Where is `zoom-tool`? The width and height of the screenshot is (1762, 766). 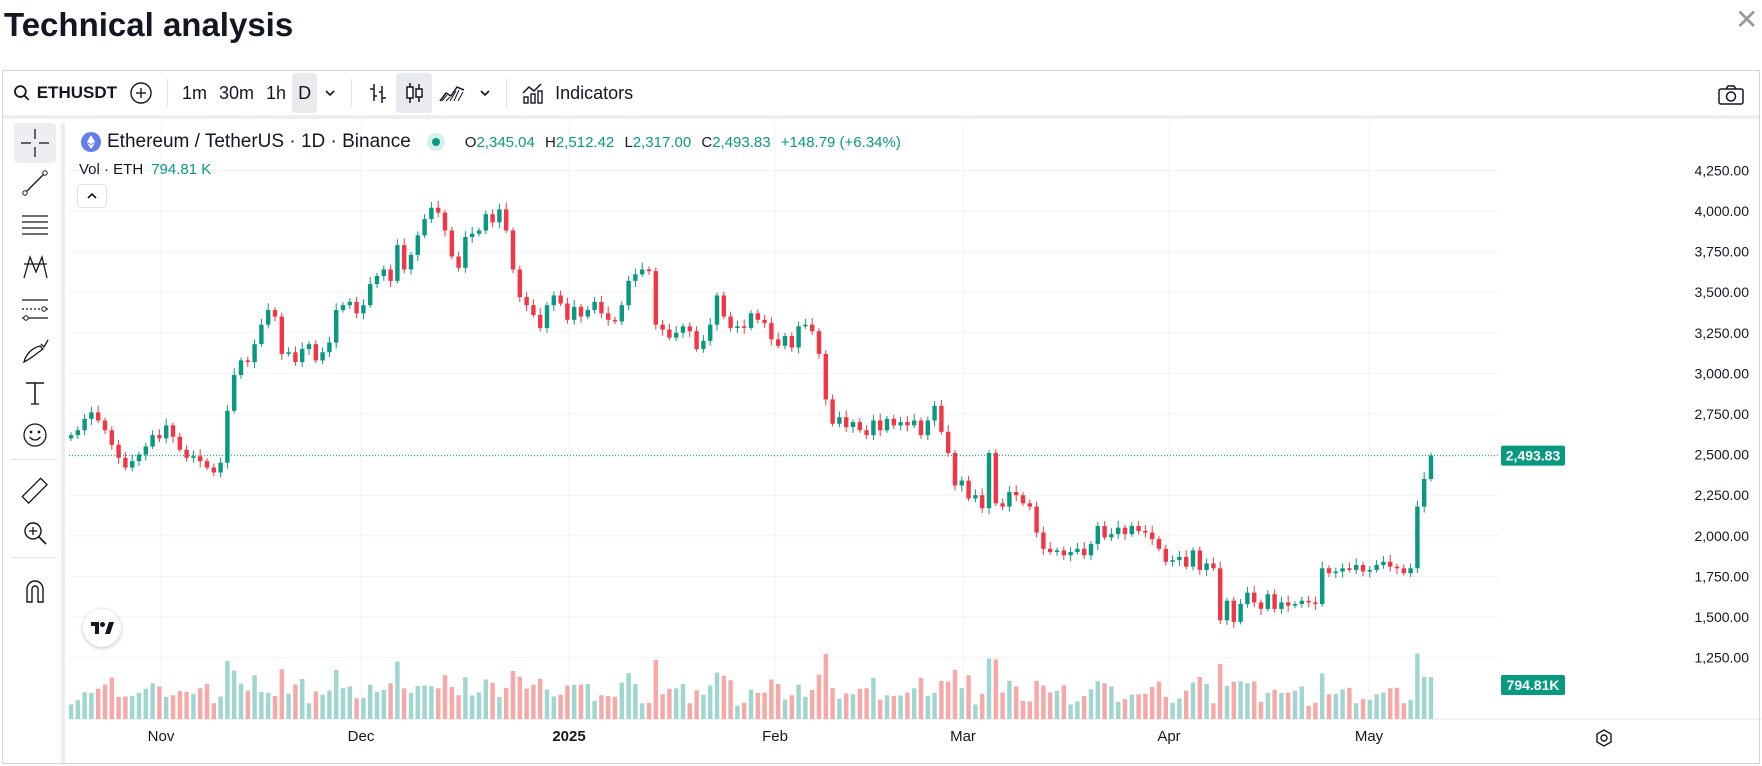 zoom-tool is located at coordinates (35, 533).